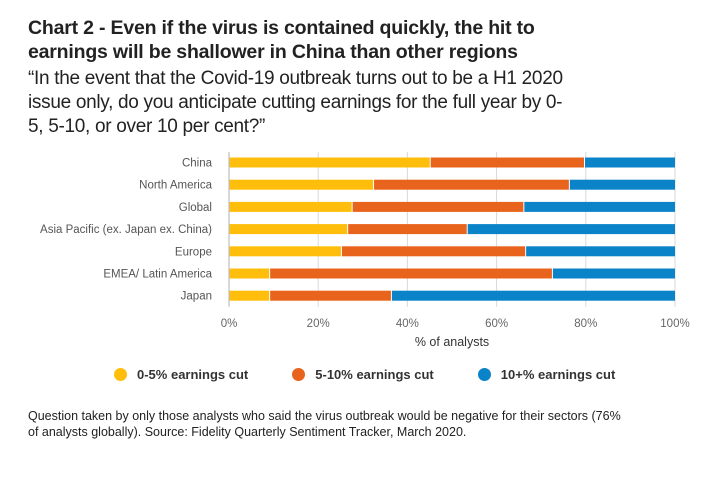  What do you see at coordinates (452, 342) in the screenshot?
I see `x-axis-label: % of analysts` at bounding box center [452, 342].